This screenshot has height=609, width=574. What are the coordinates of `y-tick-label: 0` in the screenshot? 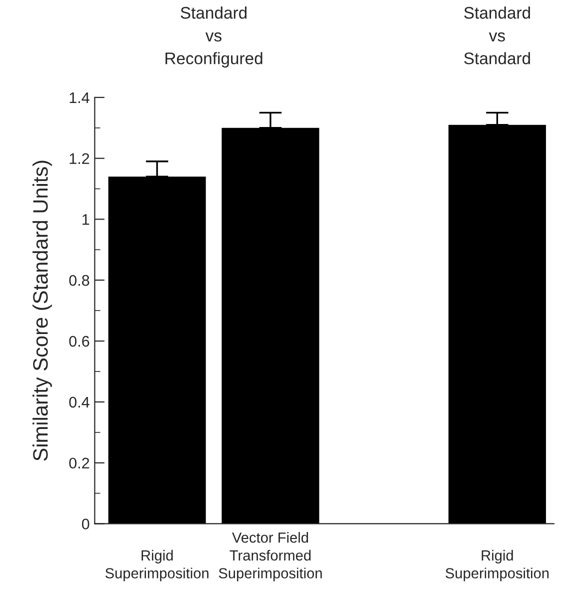 It's located at (86, 524).